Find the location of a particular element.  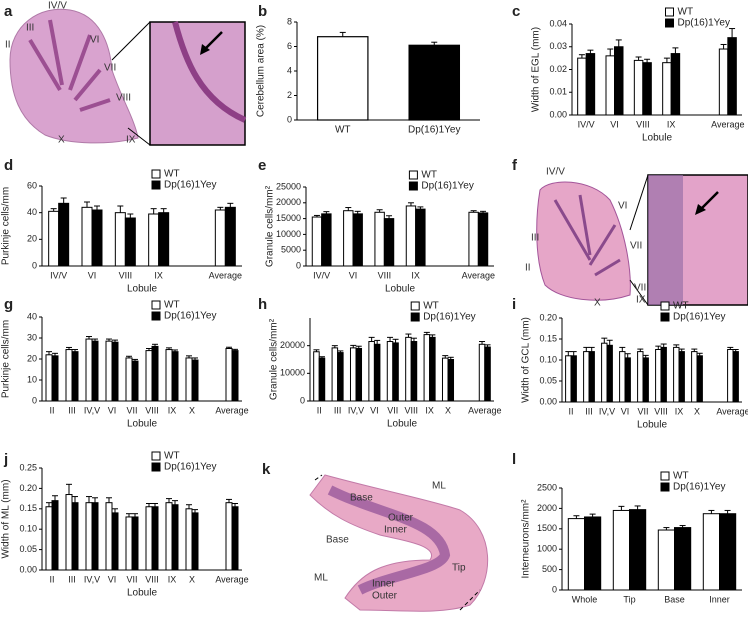

y-tick-label: 2500 is located at coordinates (547, 487).